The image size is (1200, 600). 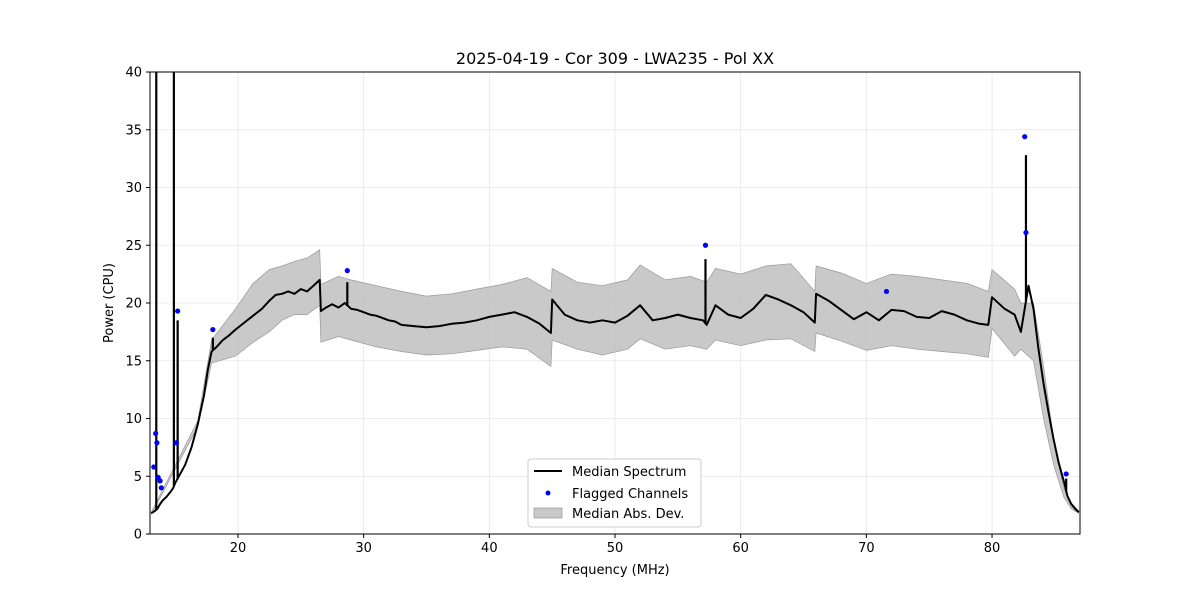 I want to click on legend-dot-swatch, so click(x=548, y=493).